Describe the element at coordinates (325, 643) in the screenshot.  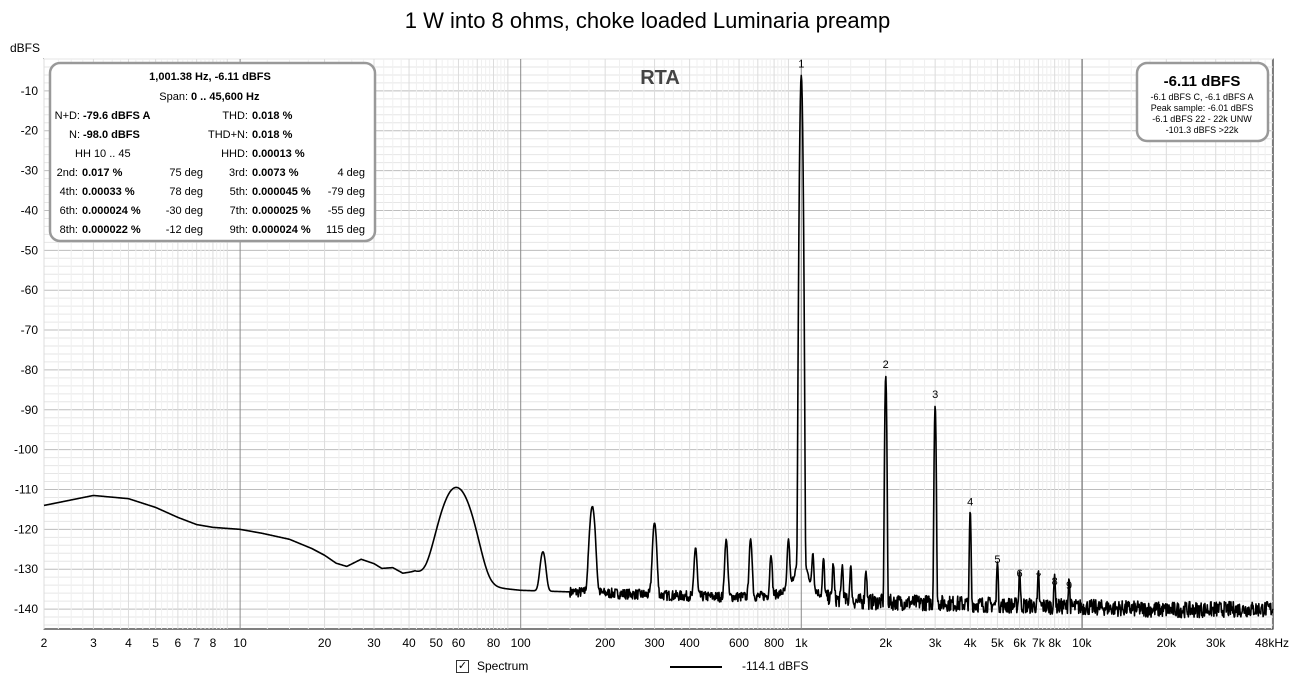
I see `x-tick-label: 20` at that location.